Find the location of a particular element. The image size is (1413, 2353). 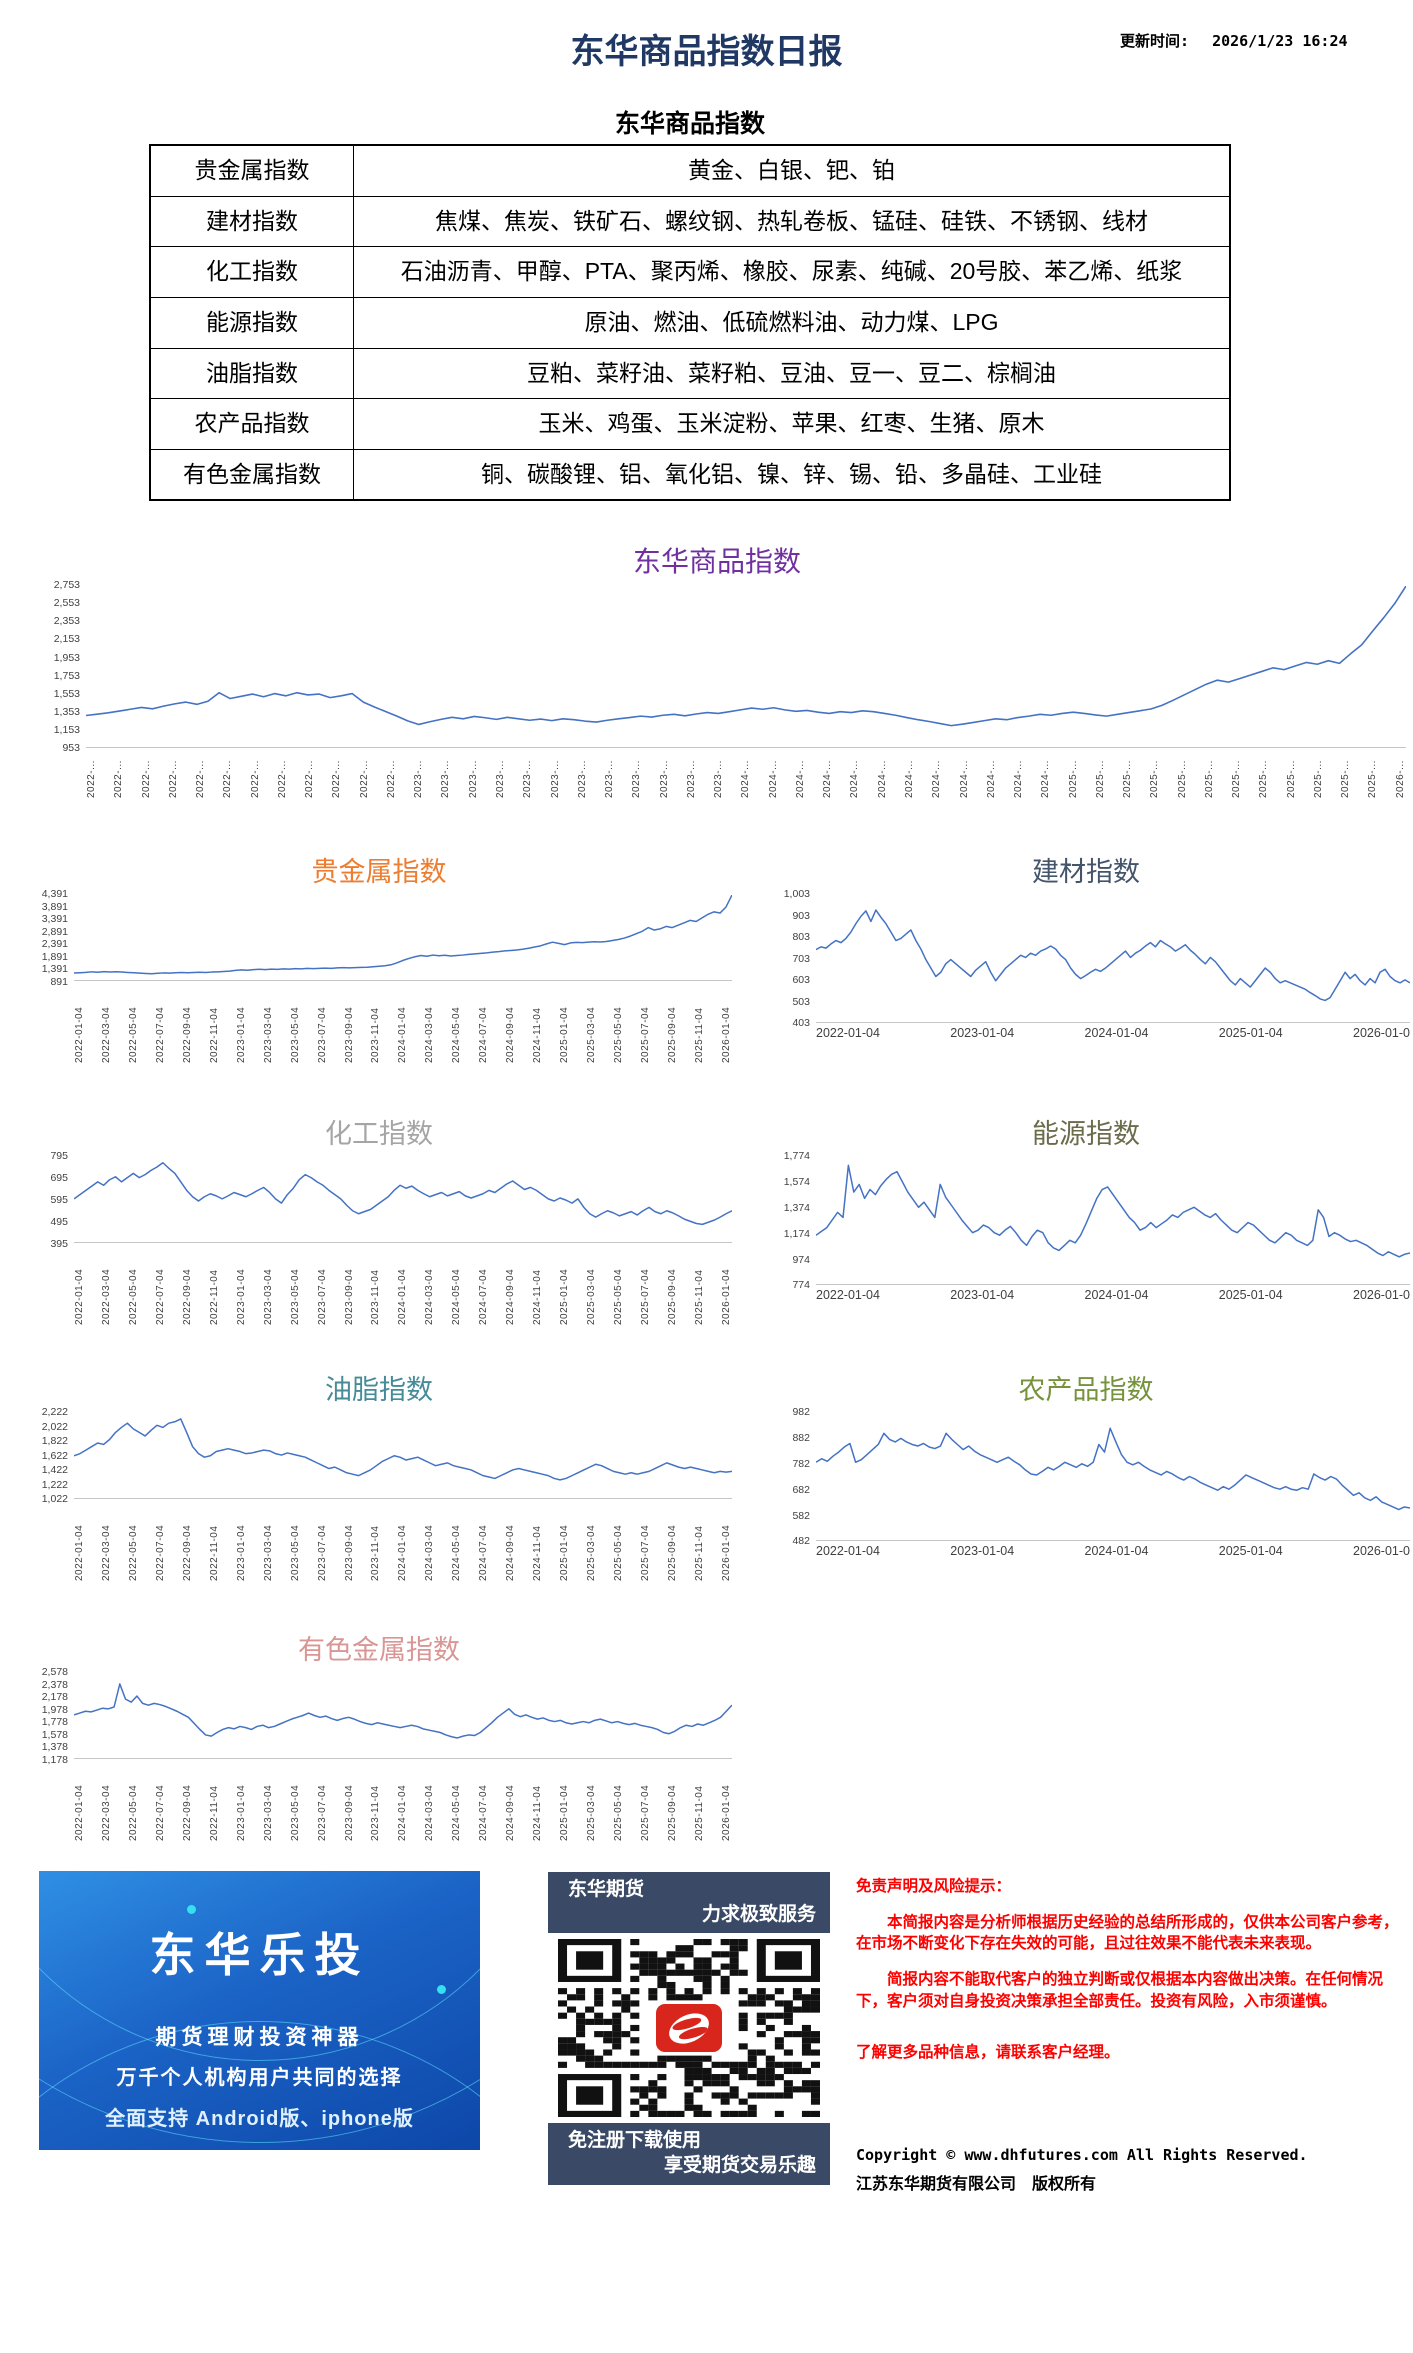

y-tick-label: 1,622 is located at coordinates (54, 1455).